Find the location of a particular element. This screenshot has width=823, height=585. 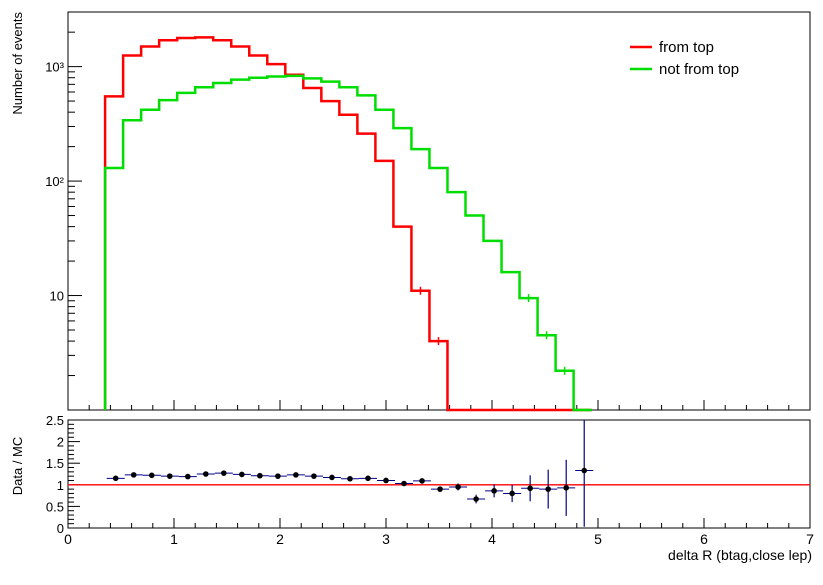

ratio-x-ticks: 0 1 2 3 4 5 6 7 is located at coordinates (439, 532).